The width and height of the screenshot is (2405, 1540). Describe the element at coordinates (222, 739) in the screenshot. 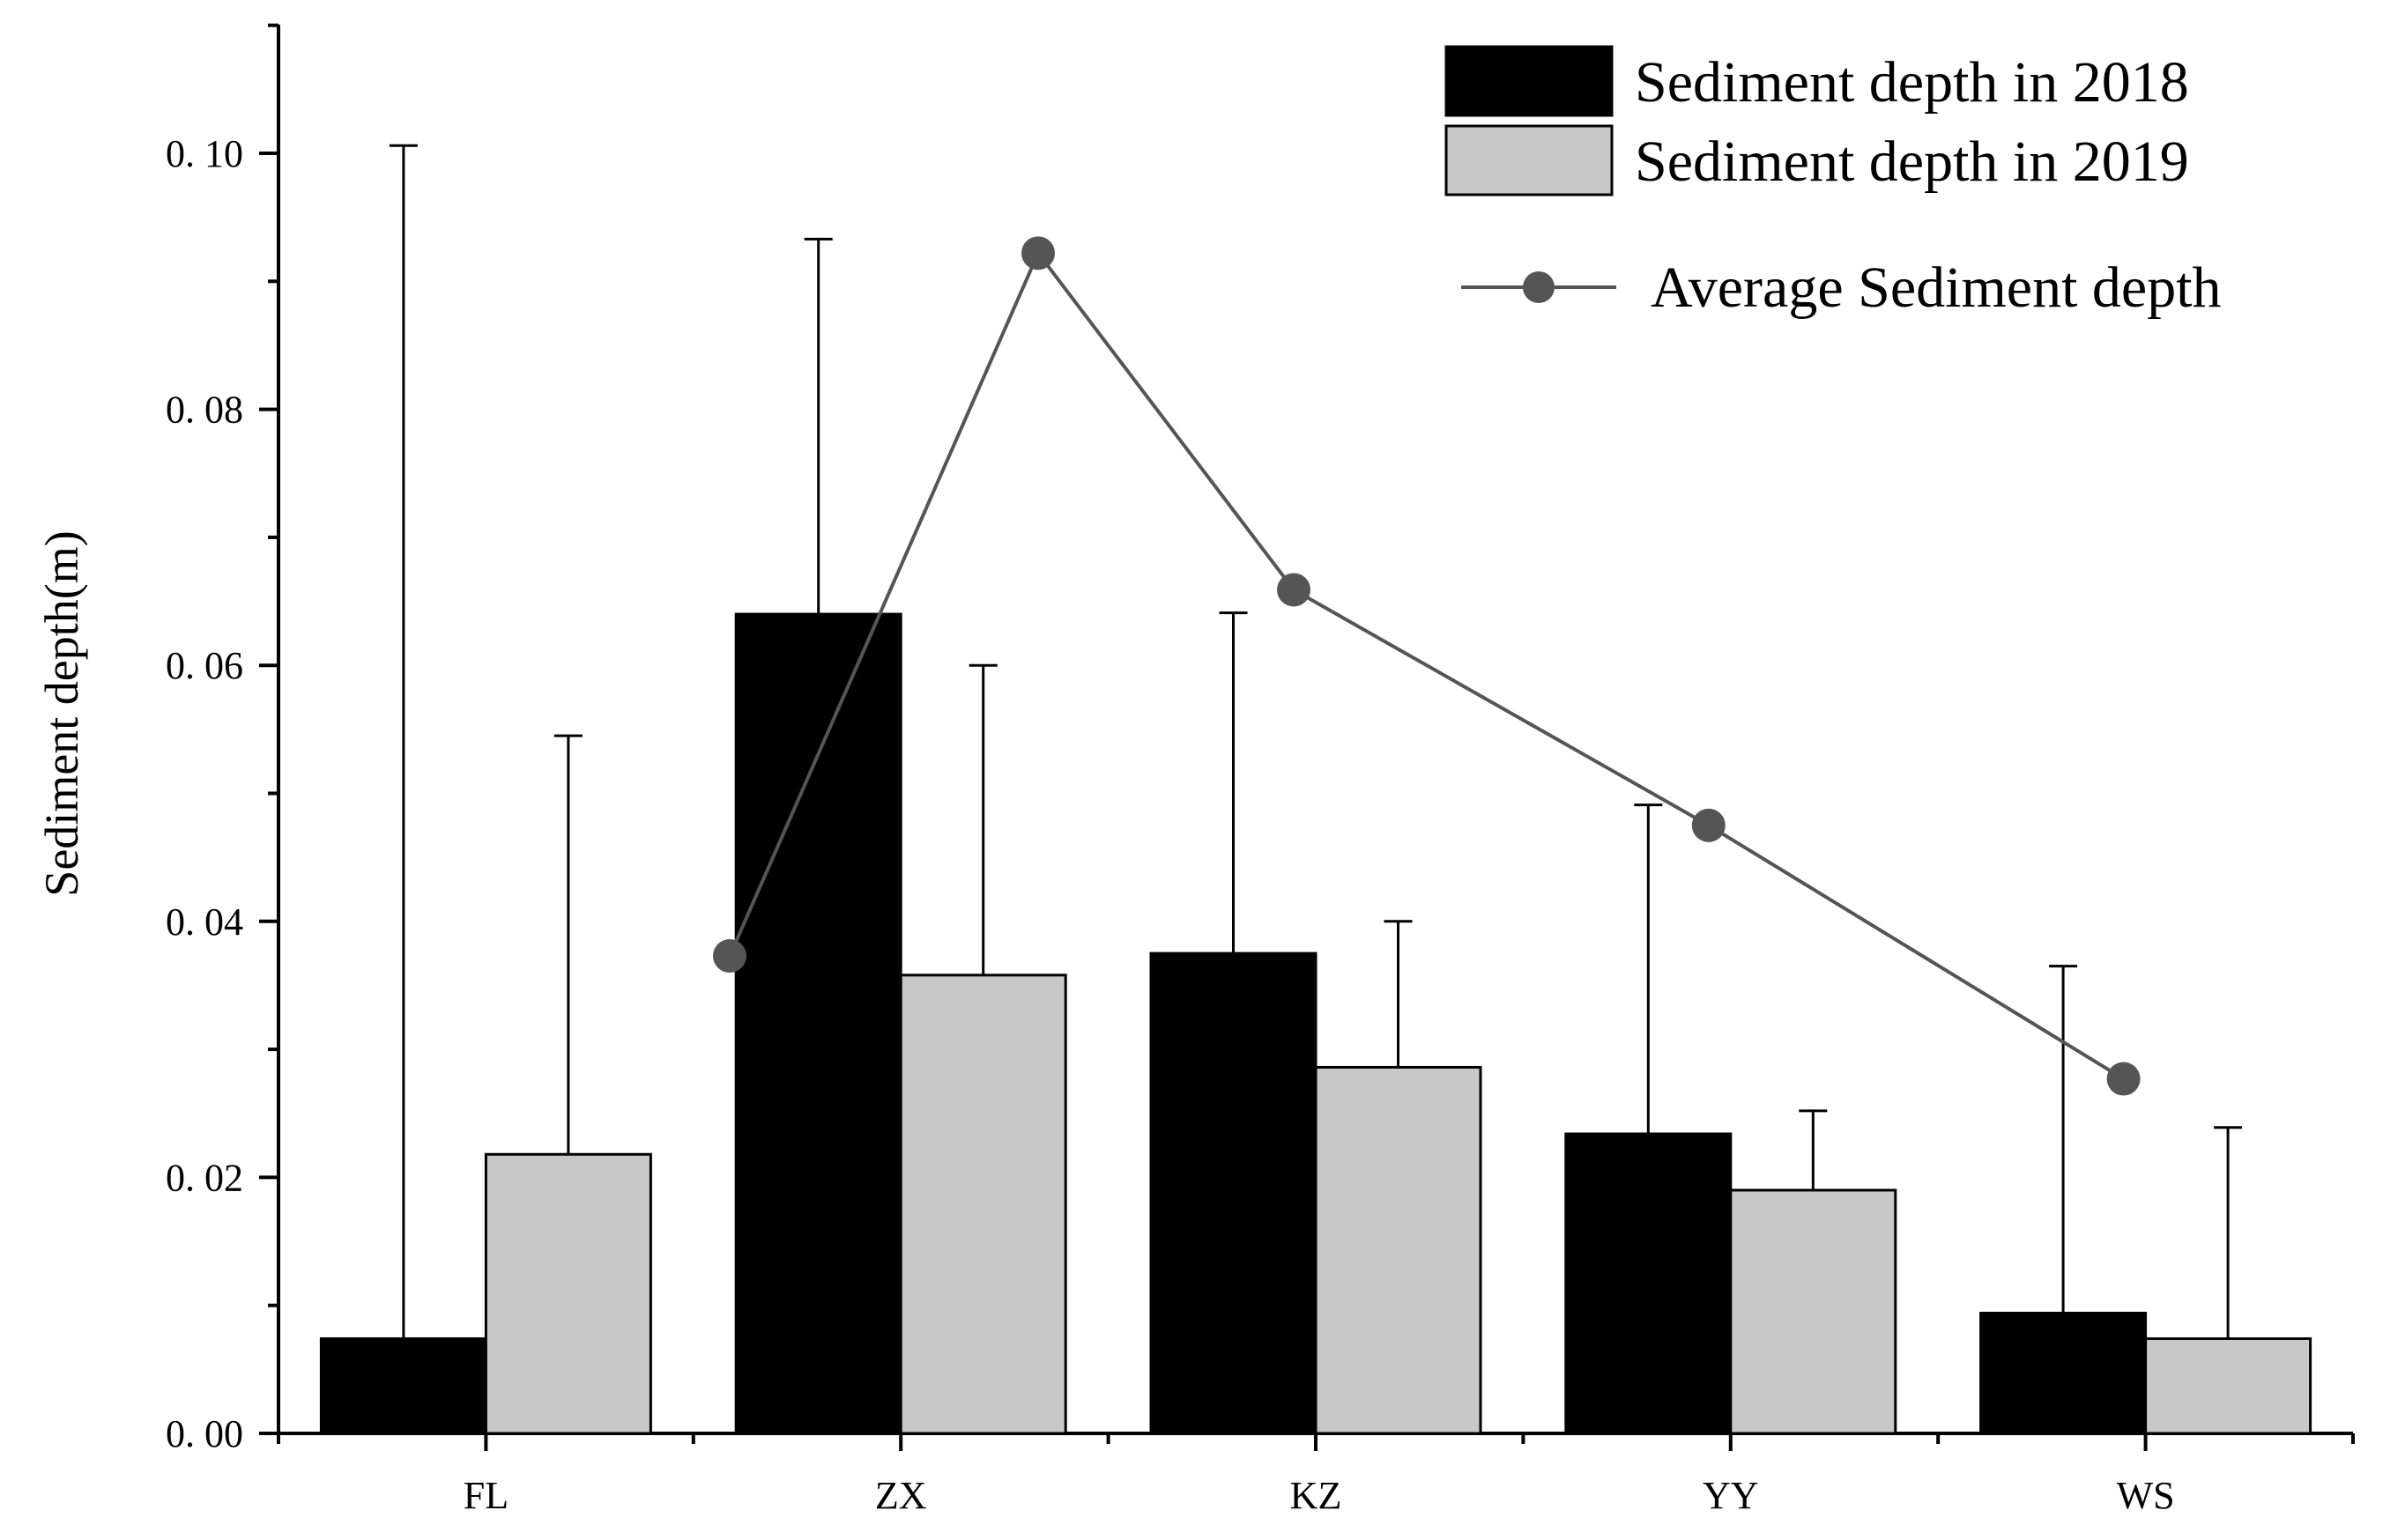

I see `y-ticks: 0. 00 0. 02 0. 04 0. 06 0. 08 0. 10` at that location.